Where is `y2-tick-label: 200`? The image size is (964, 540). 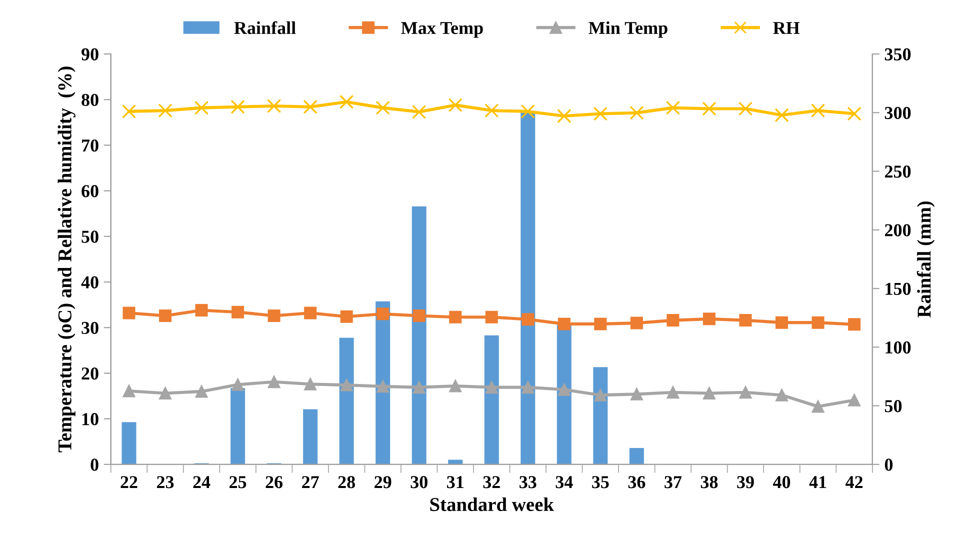
y2-tick-label: 200 is located at coordinates (897, 230).